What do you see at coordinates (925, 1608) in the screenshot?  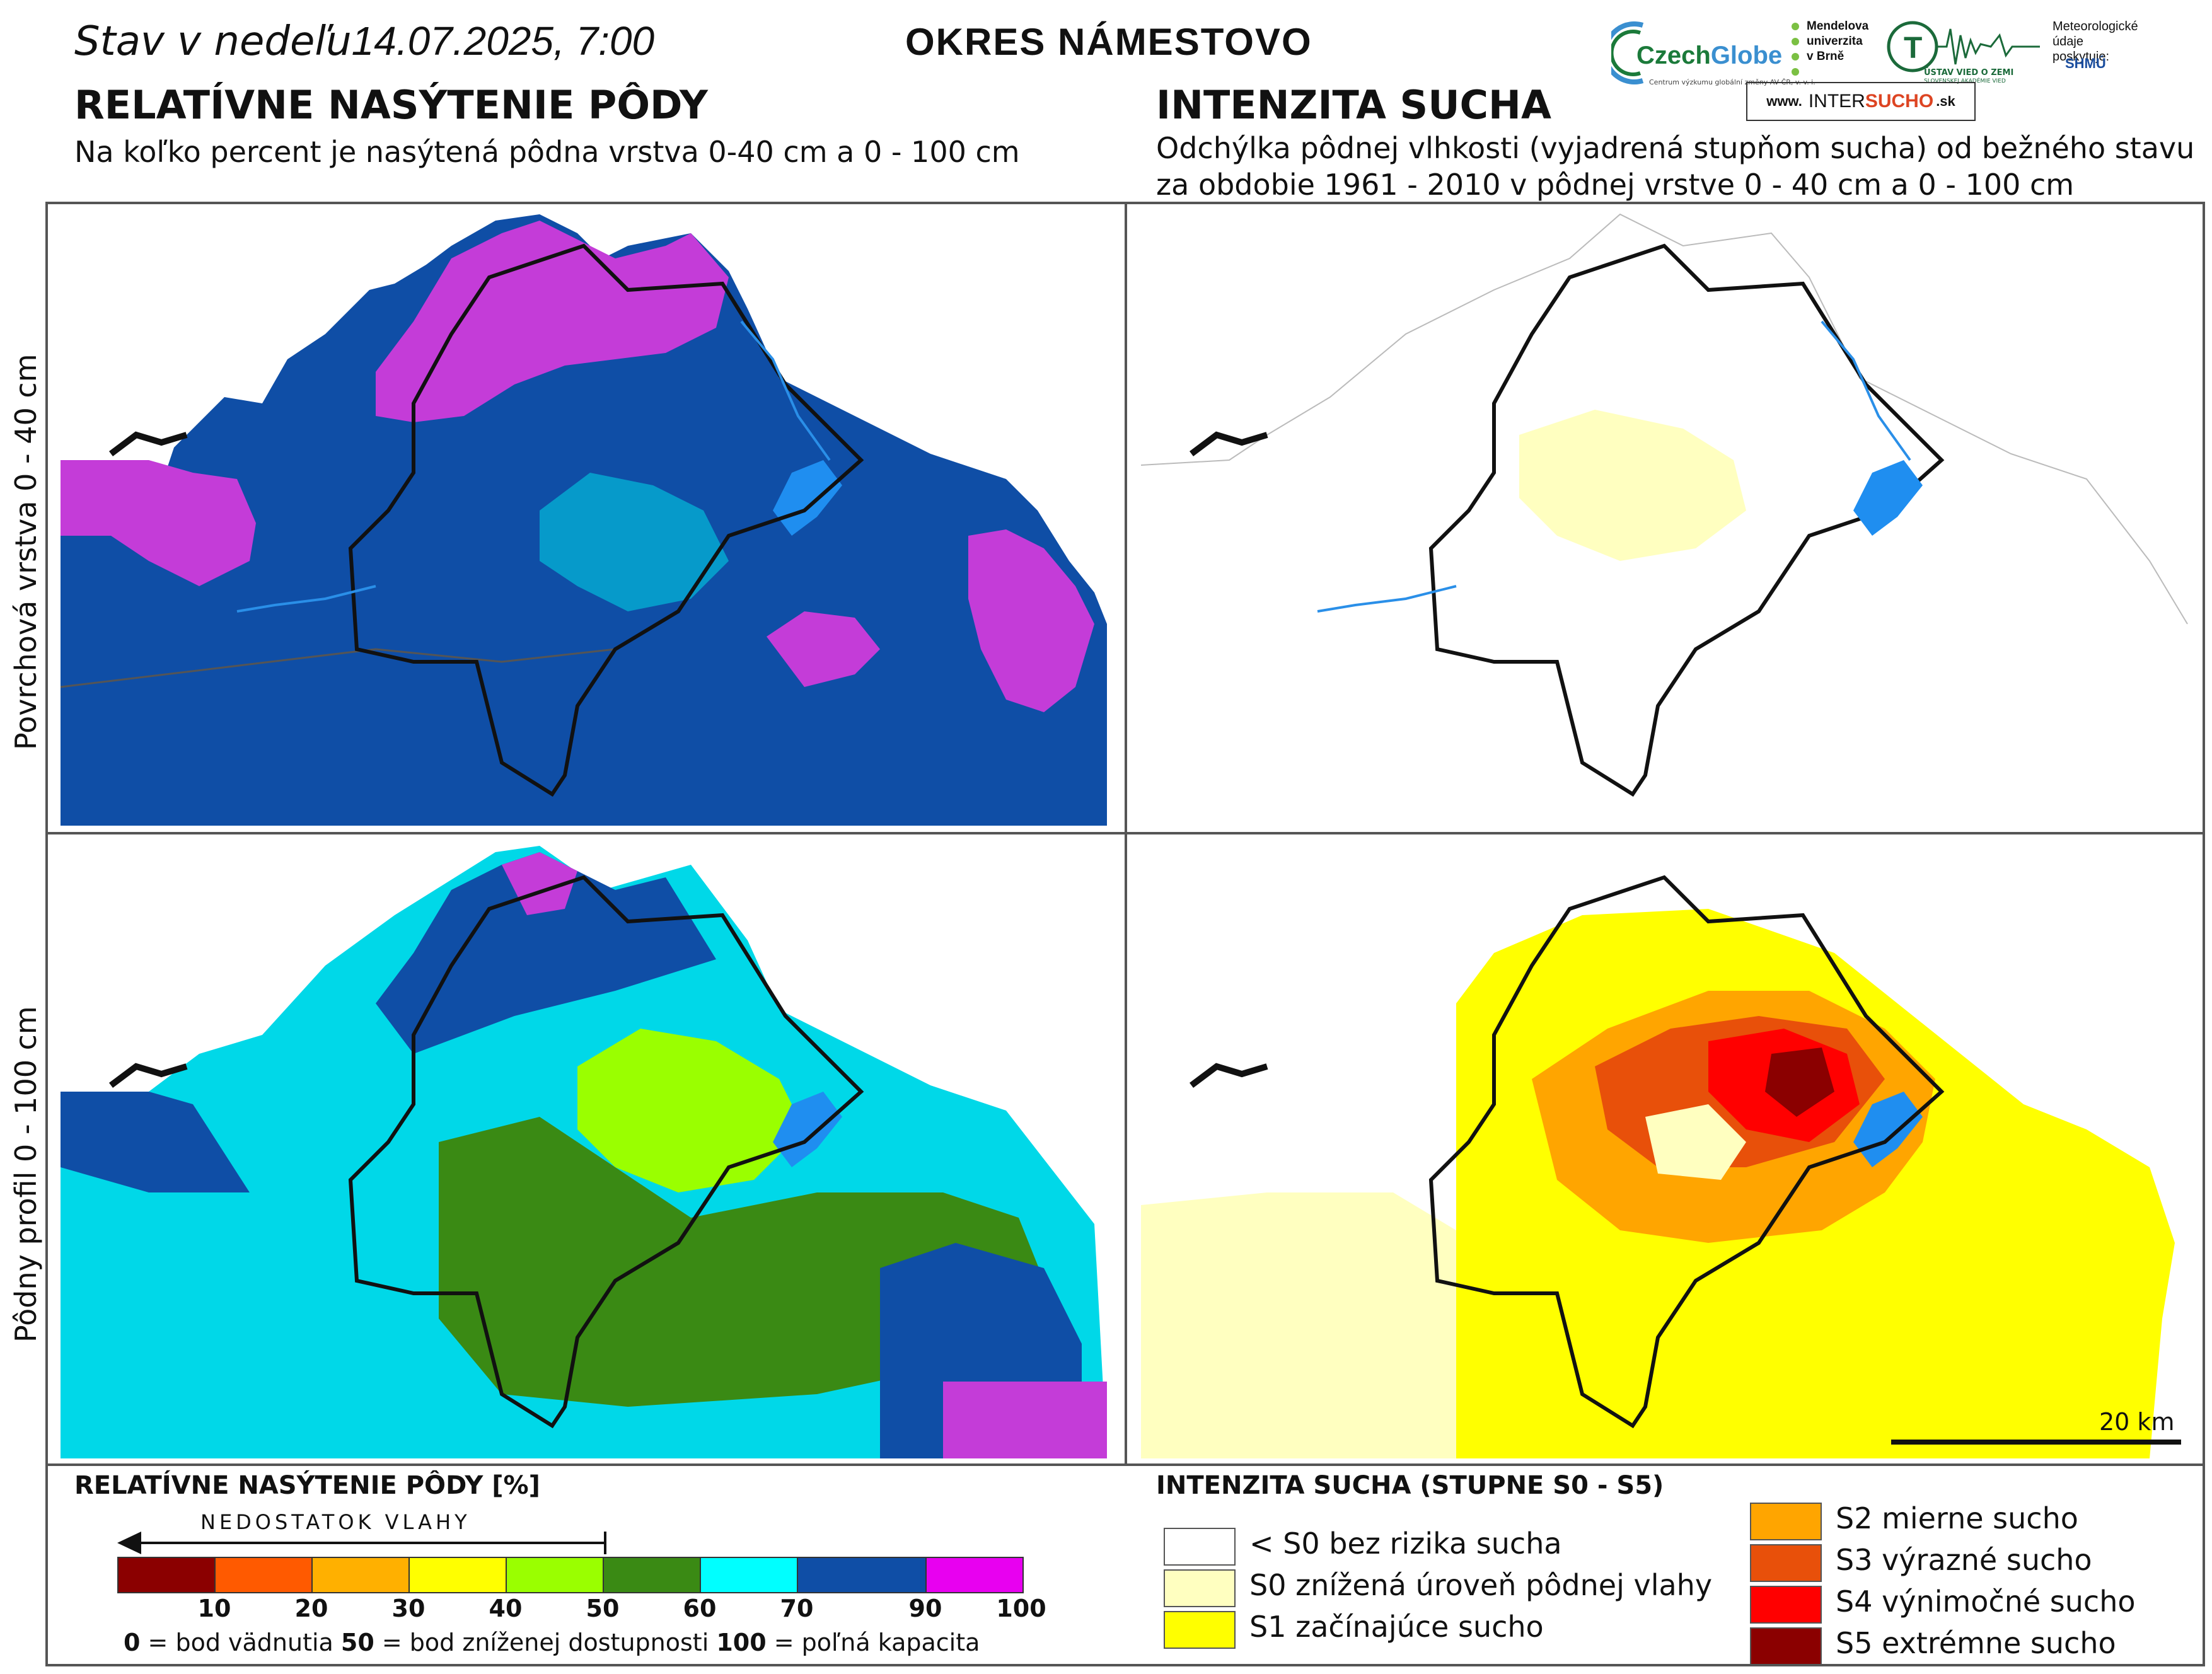 I see `ramp-tick-label: 90` at bounding box center [925, 1608].